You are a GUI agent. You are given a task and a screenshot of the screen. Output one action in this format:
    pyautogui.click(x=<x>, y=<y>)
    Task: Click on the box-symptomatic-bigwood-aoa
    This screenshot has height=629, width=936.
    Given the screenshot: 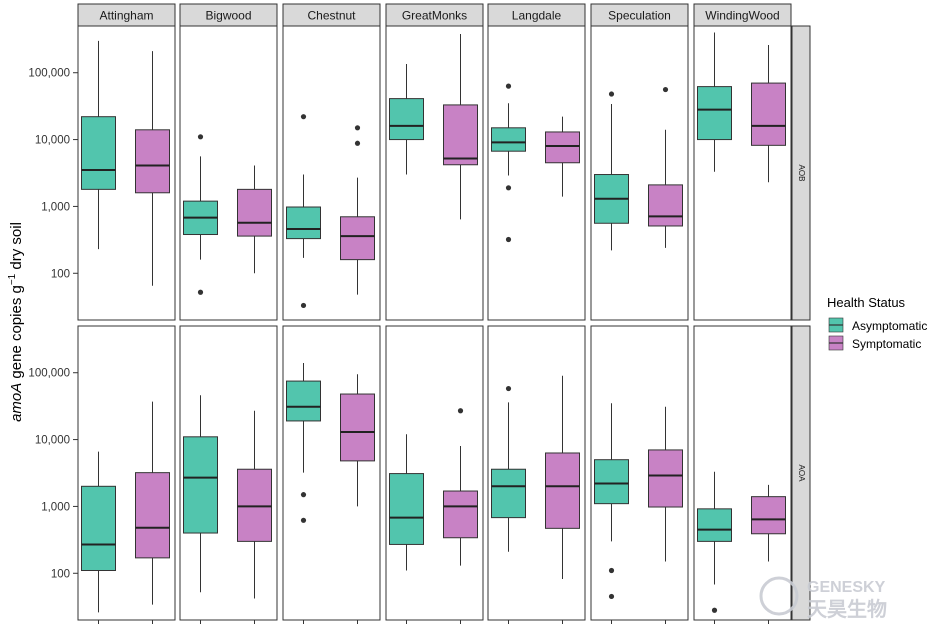 What is the action you would take?
    pyautogui.click(x=254, y=504)
    